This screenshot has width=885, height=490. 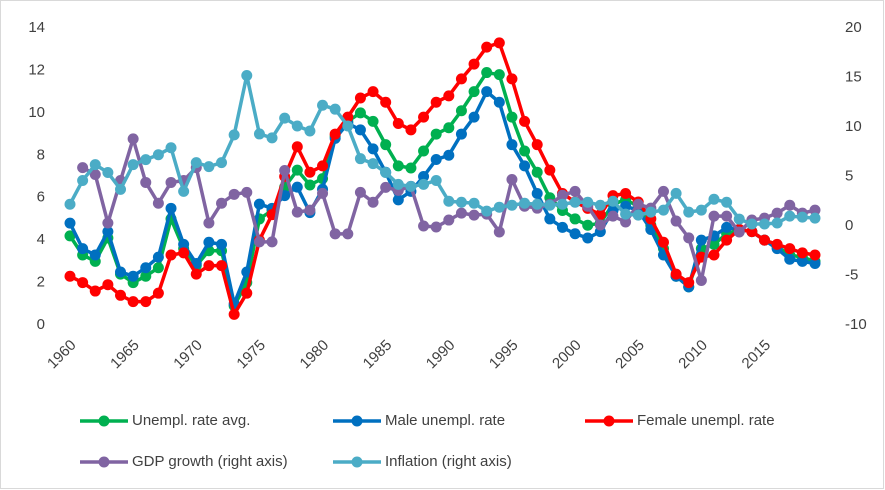 What do you see at coordinates (853, 76) in the screenshot?
I see `y2-tick-label: 15` at bounding box center [853, 76].